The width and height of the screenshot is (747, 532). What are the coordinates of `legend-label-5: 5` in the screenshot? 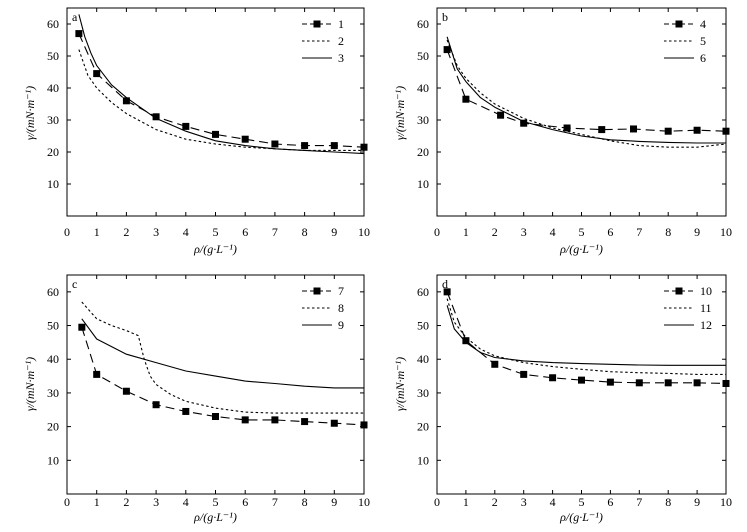 It's located at (703, 41).